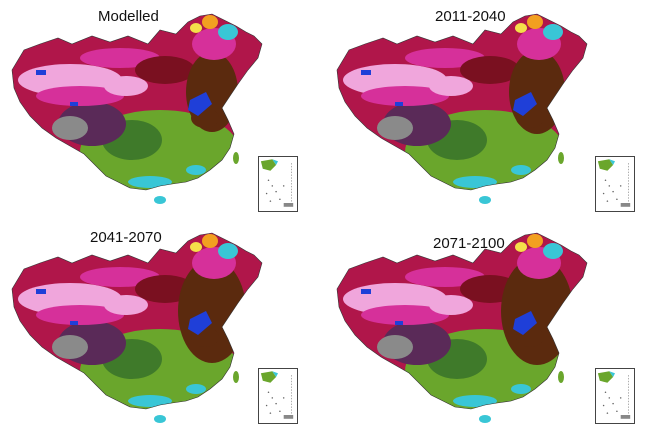  Describe the element at coordinates (126, 237) in the screenshot. I see `panel-title: 2041-2070` at that location.